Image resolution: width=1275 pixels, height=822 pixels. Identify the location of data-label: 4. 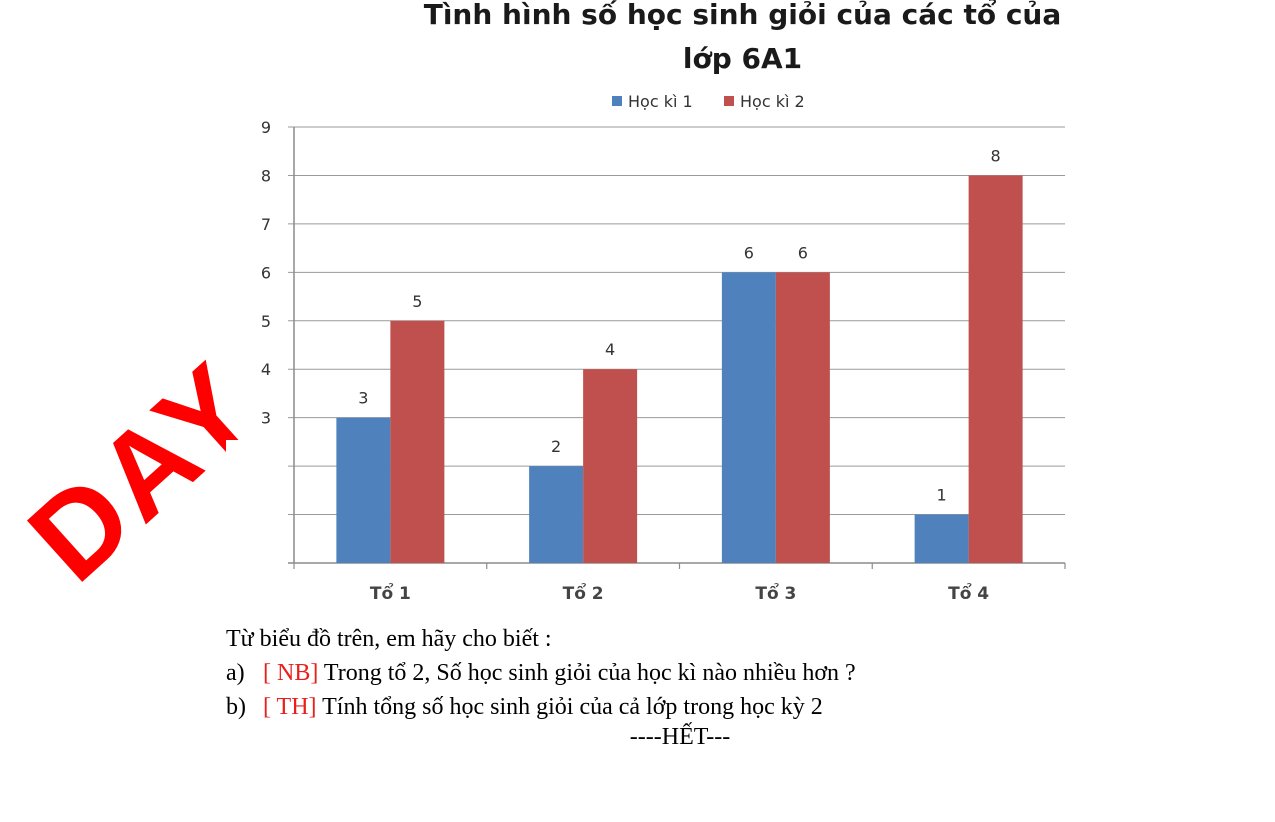
(610, 349).